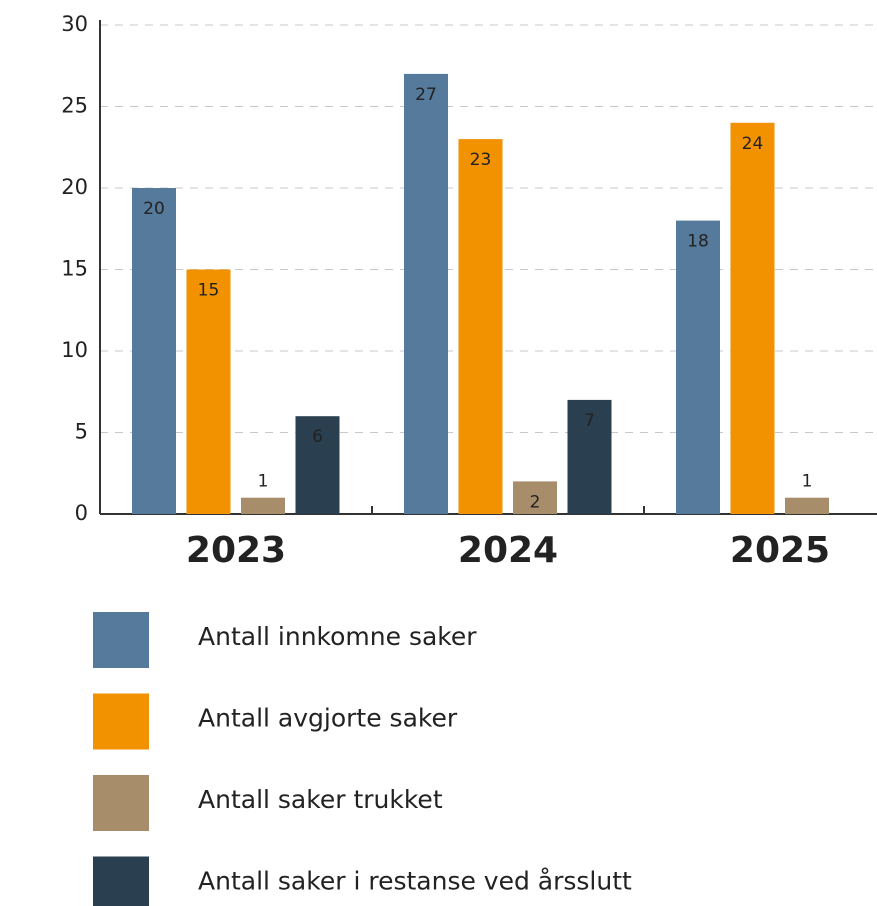 This screenshot has width=877, height=906. I want to click on legend-label: Antall saker trukket, so click(320, 799).